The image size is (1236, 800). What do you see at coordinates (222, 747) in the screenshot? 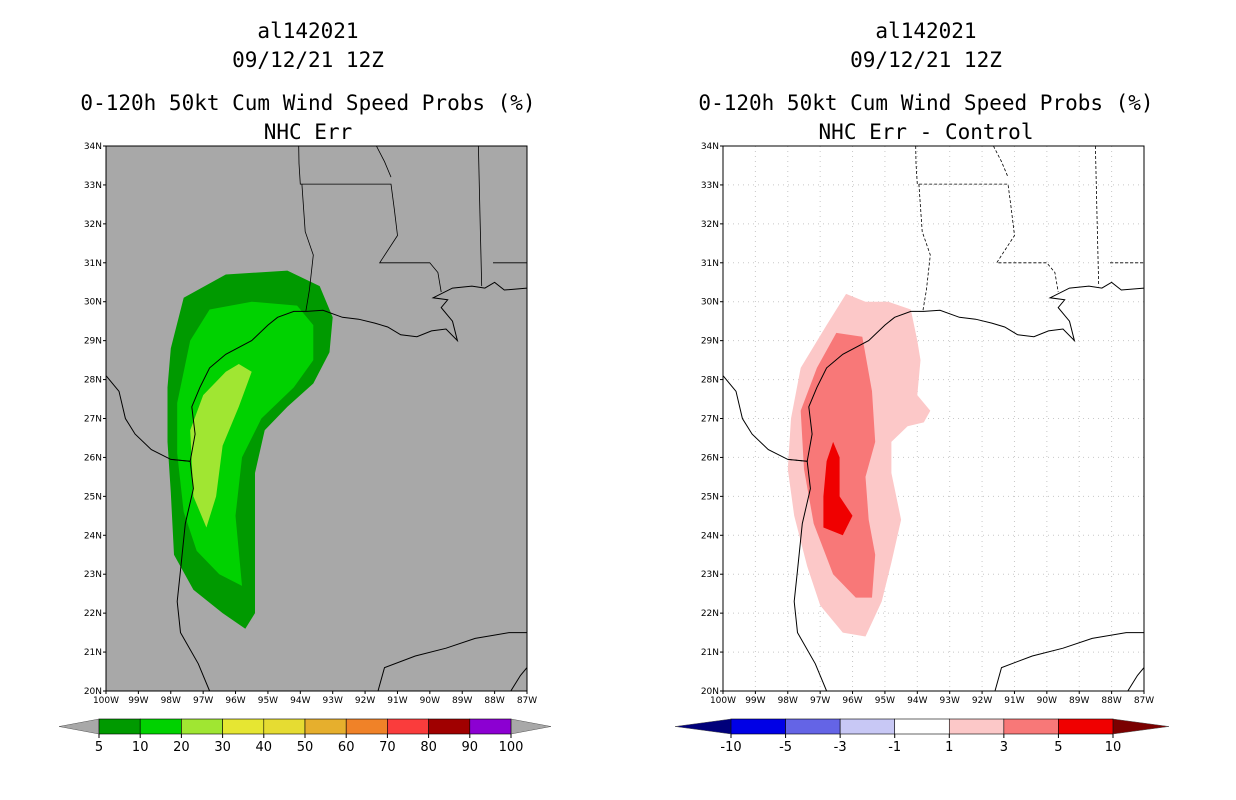
I see `colorbar-label: 30` at bounding box center [222, 747].